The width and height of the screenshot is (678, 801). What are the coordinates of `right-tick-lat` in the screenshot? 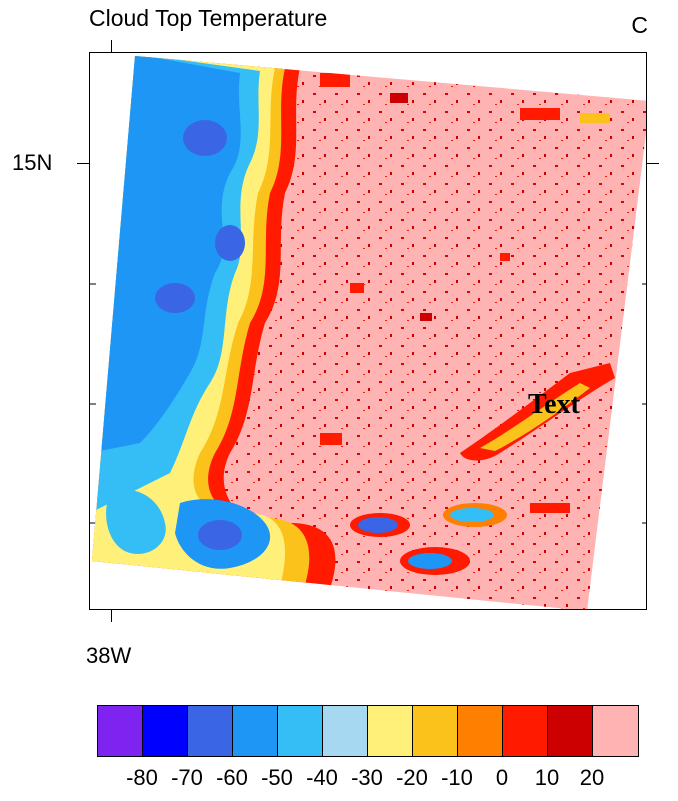 It's located at (653, 163).